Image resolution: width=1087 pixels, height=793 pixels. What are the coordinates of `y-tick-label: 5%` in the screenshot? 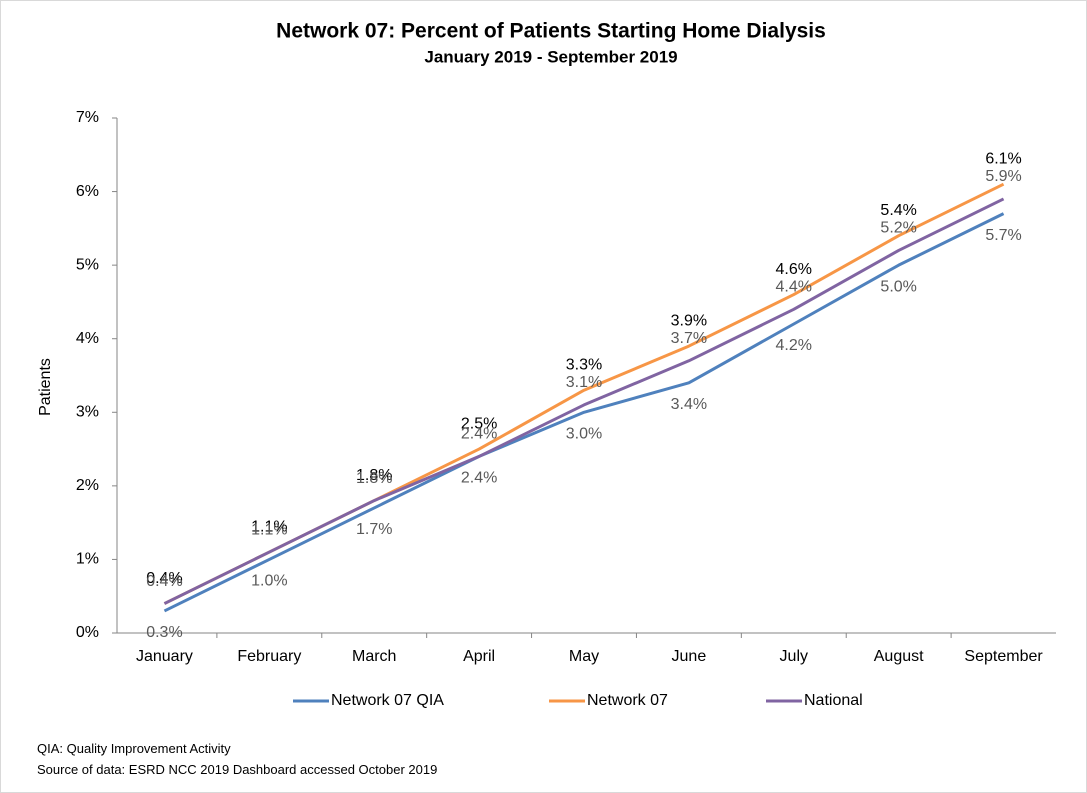 It's located at (87, 264).